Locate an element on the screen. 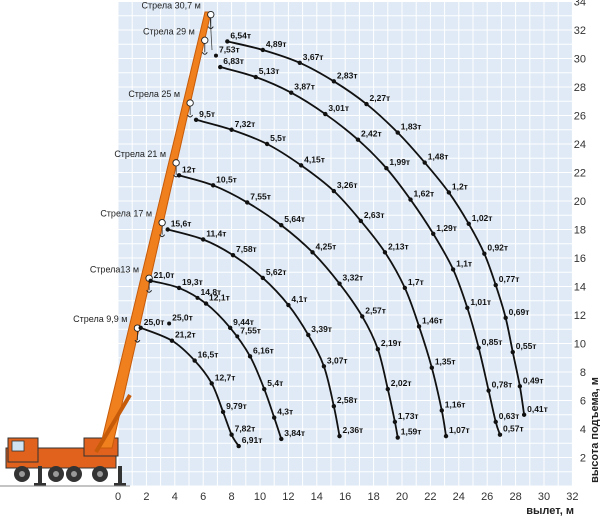 The image size is (600, 517). load-label: 7,53т is located at coordinates (229, 50).